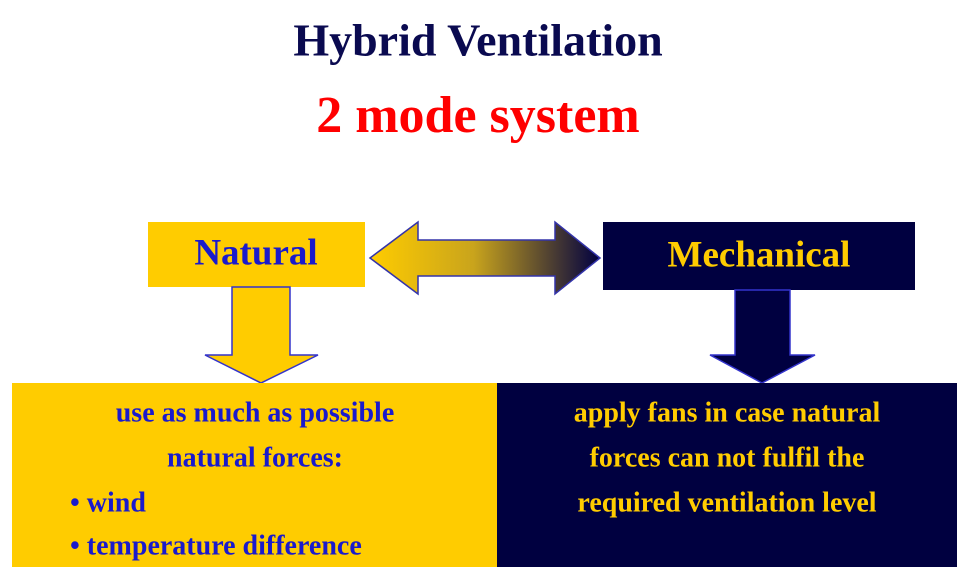  What do you see at coordinates (255, 412) in the screenshot?
I see `natural-description: use as much as possible` at bounding box center [255, 412].